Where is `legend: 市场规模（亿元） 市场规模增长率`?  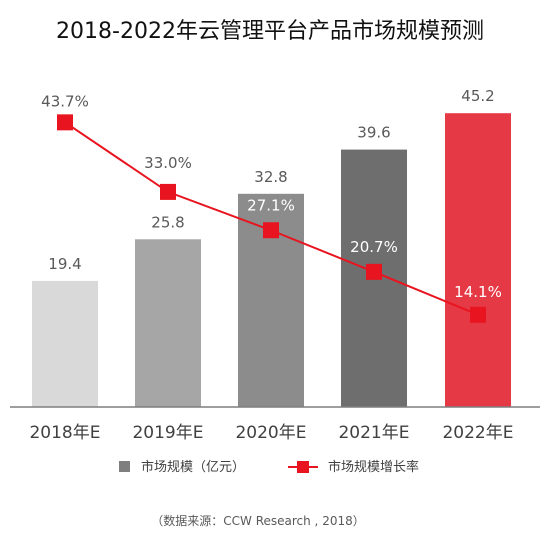
legend: 市场规模（亿元） 市场规模增长率 is located at coordinates (269, 467).